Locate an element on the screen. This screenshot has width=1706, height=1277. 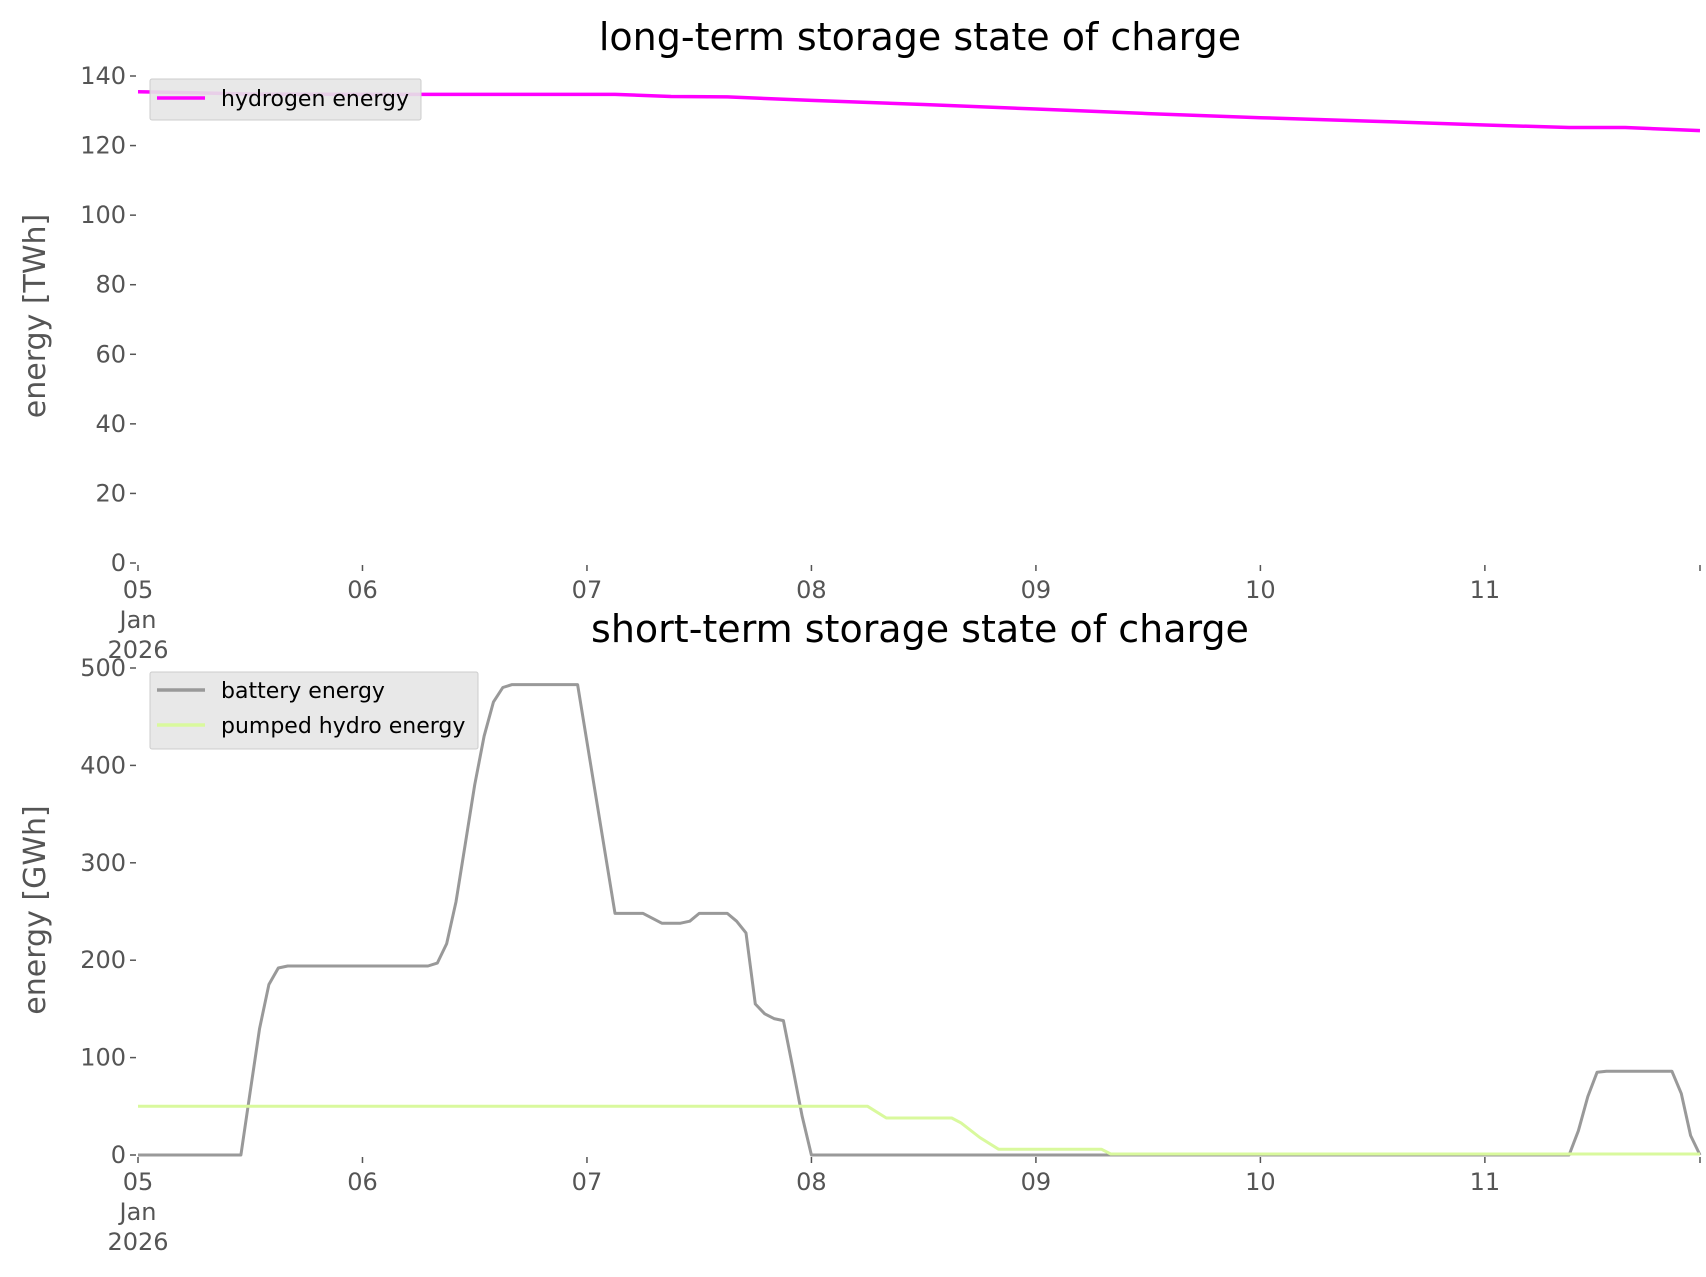
long-term-y-tick-label-4: 80 is located at coordinates (110, 285).